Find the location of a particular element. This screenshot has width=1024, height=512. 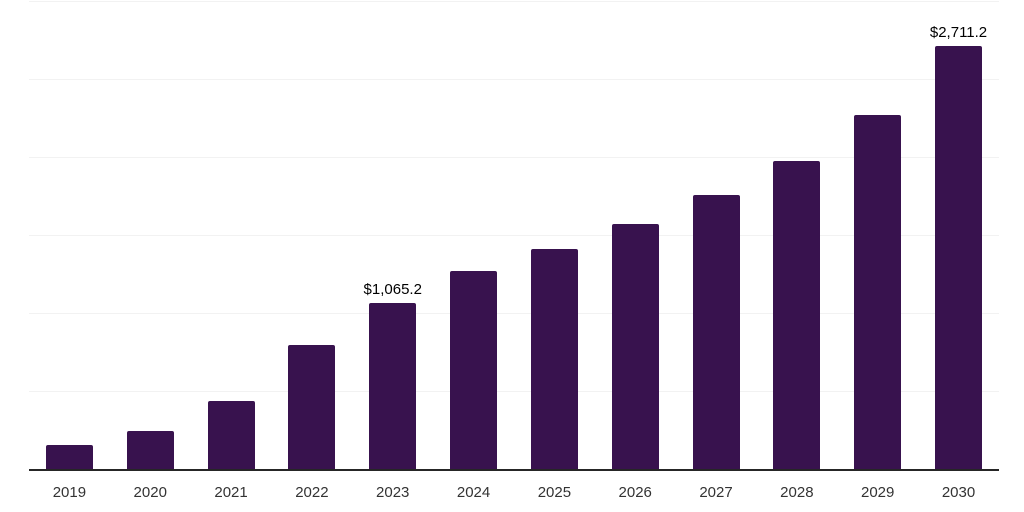

x-tick-label-2027: 2027 is located at coordinates (716, 492).